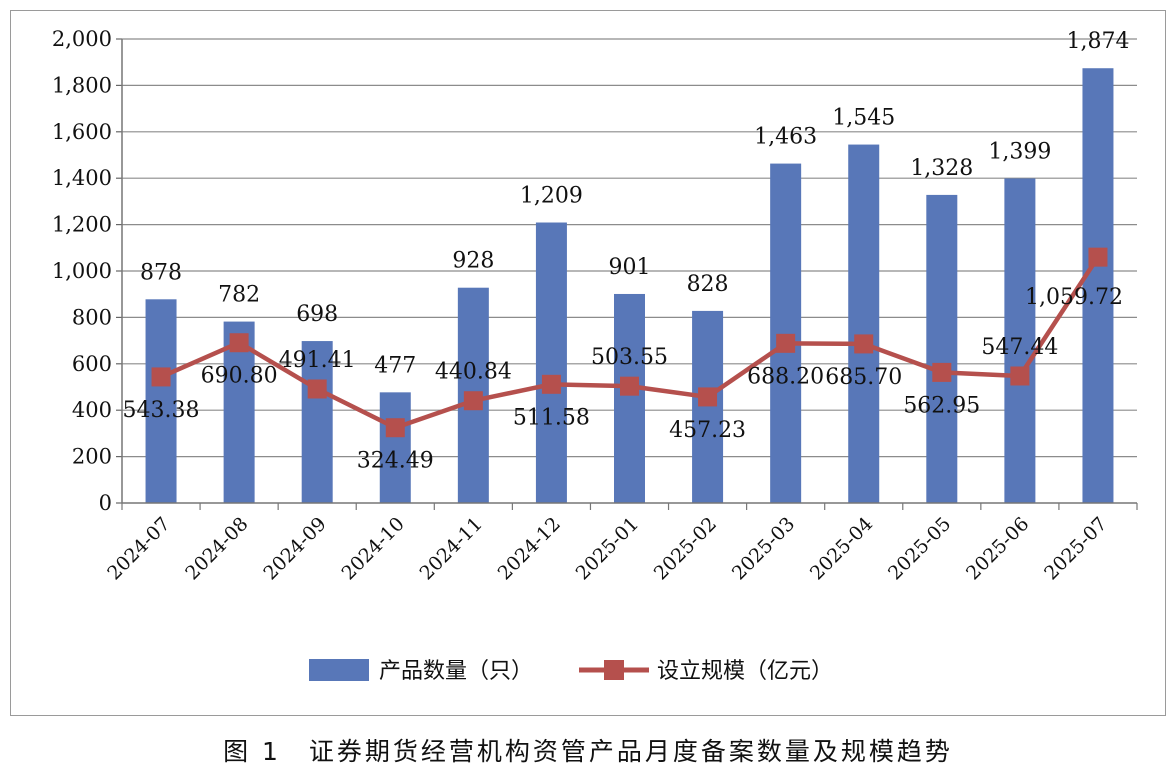 This screenshot has width=1176, height=777. I want to click on line-value-label: 562.95, so click(941, 405).